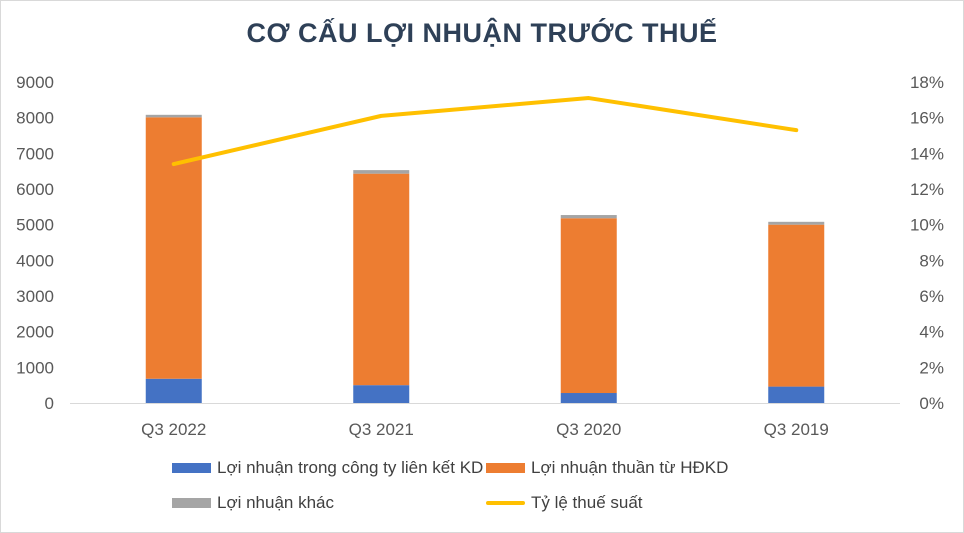  I want to click on left-tick-label: 3000, so click(35, 296).